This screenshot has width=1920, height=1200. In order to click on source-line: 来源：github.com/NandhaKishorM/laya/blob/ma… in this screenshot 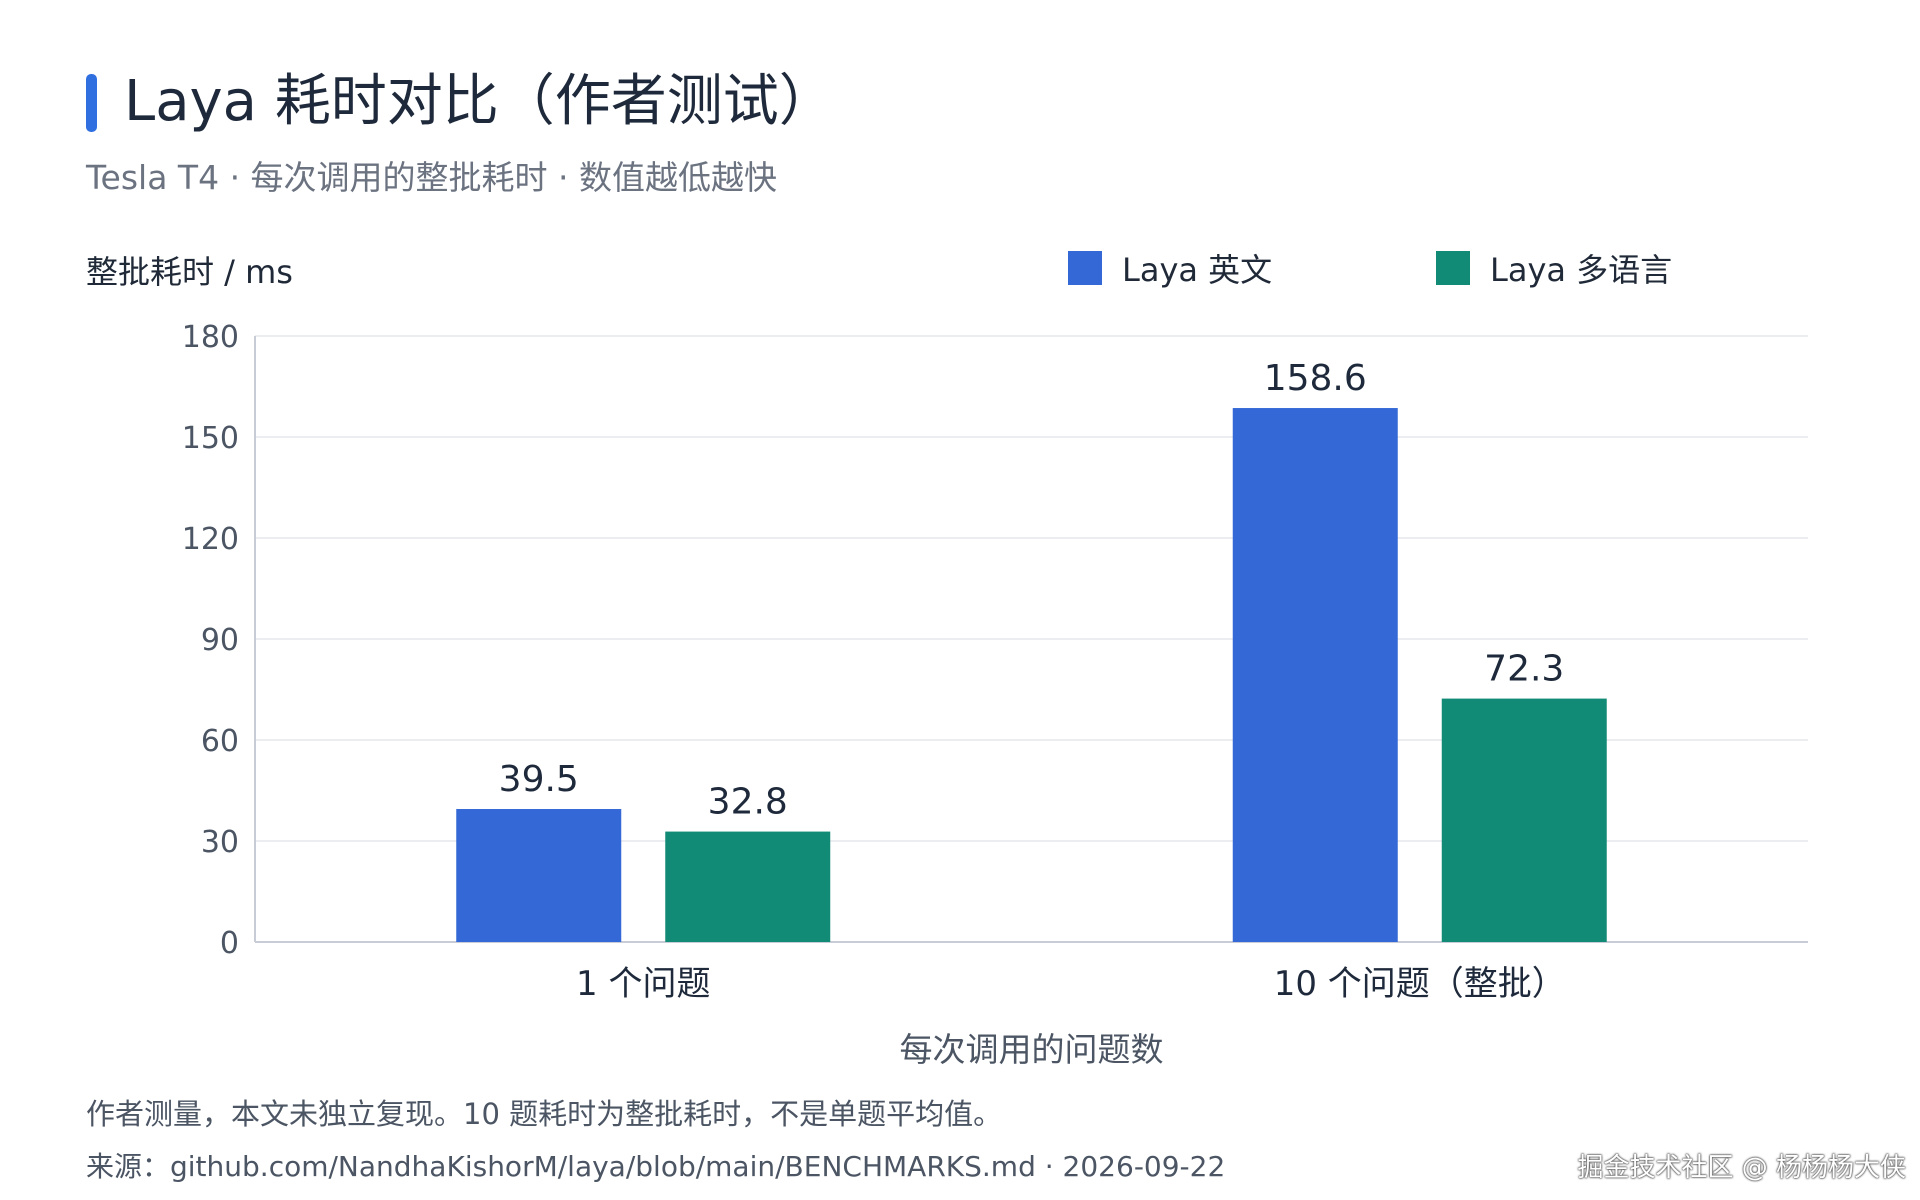, I will do `click(656, 1166)`.